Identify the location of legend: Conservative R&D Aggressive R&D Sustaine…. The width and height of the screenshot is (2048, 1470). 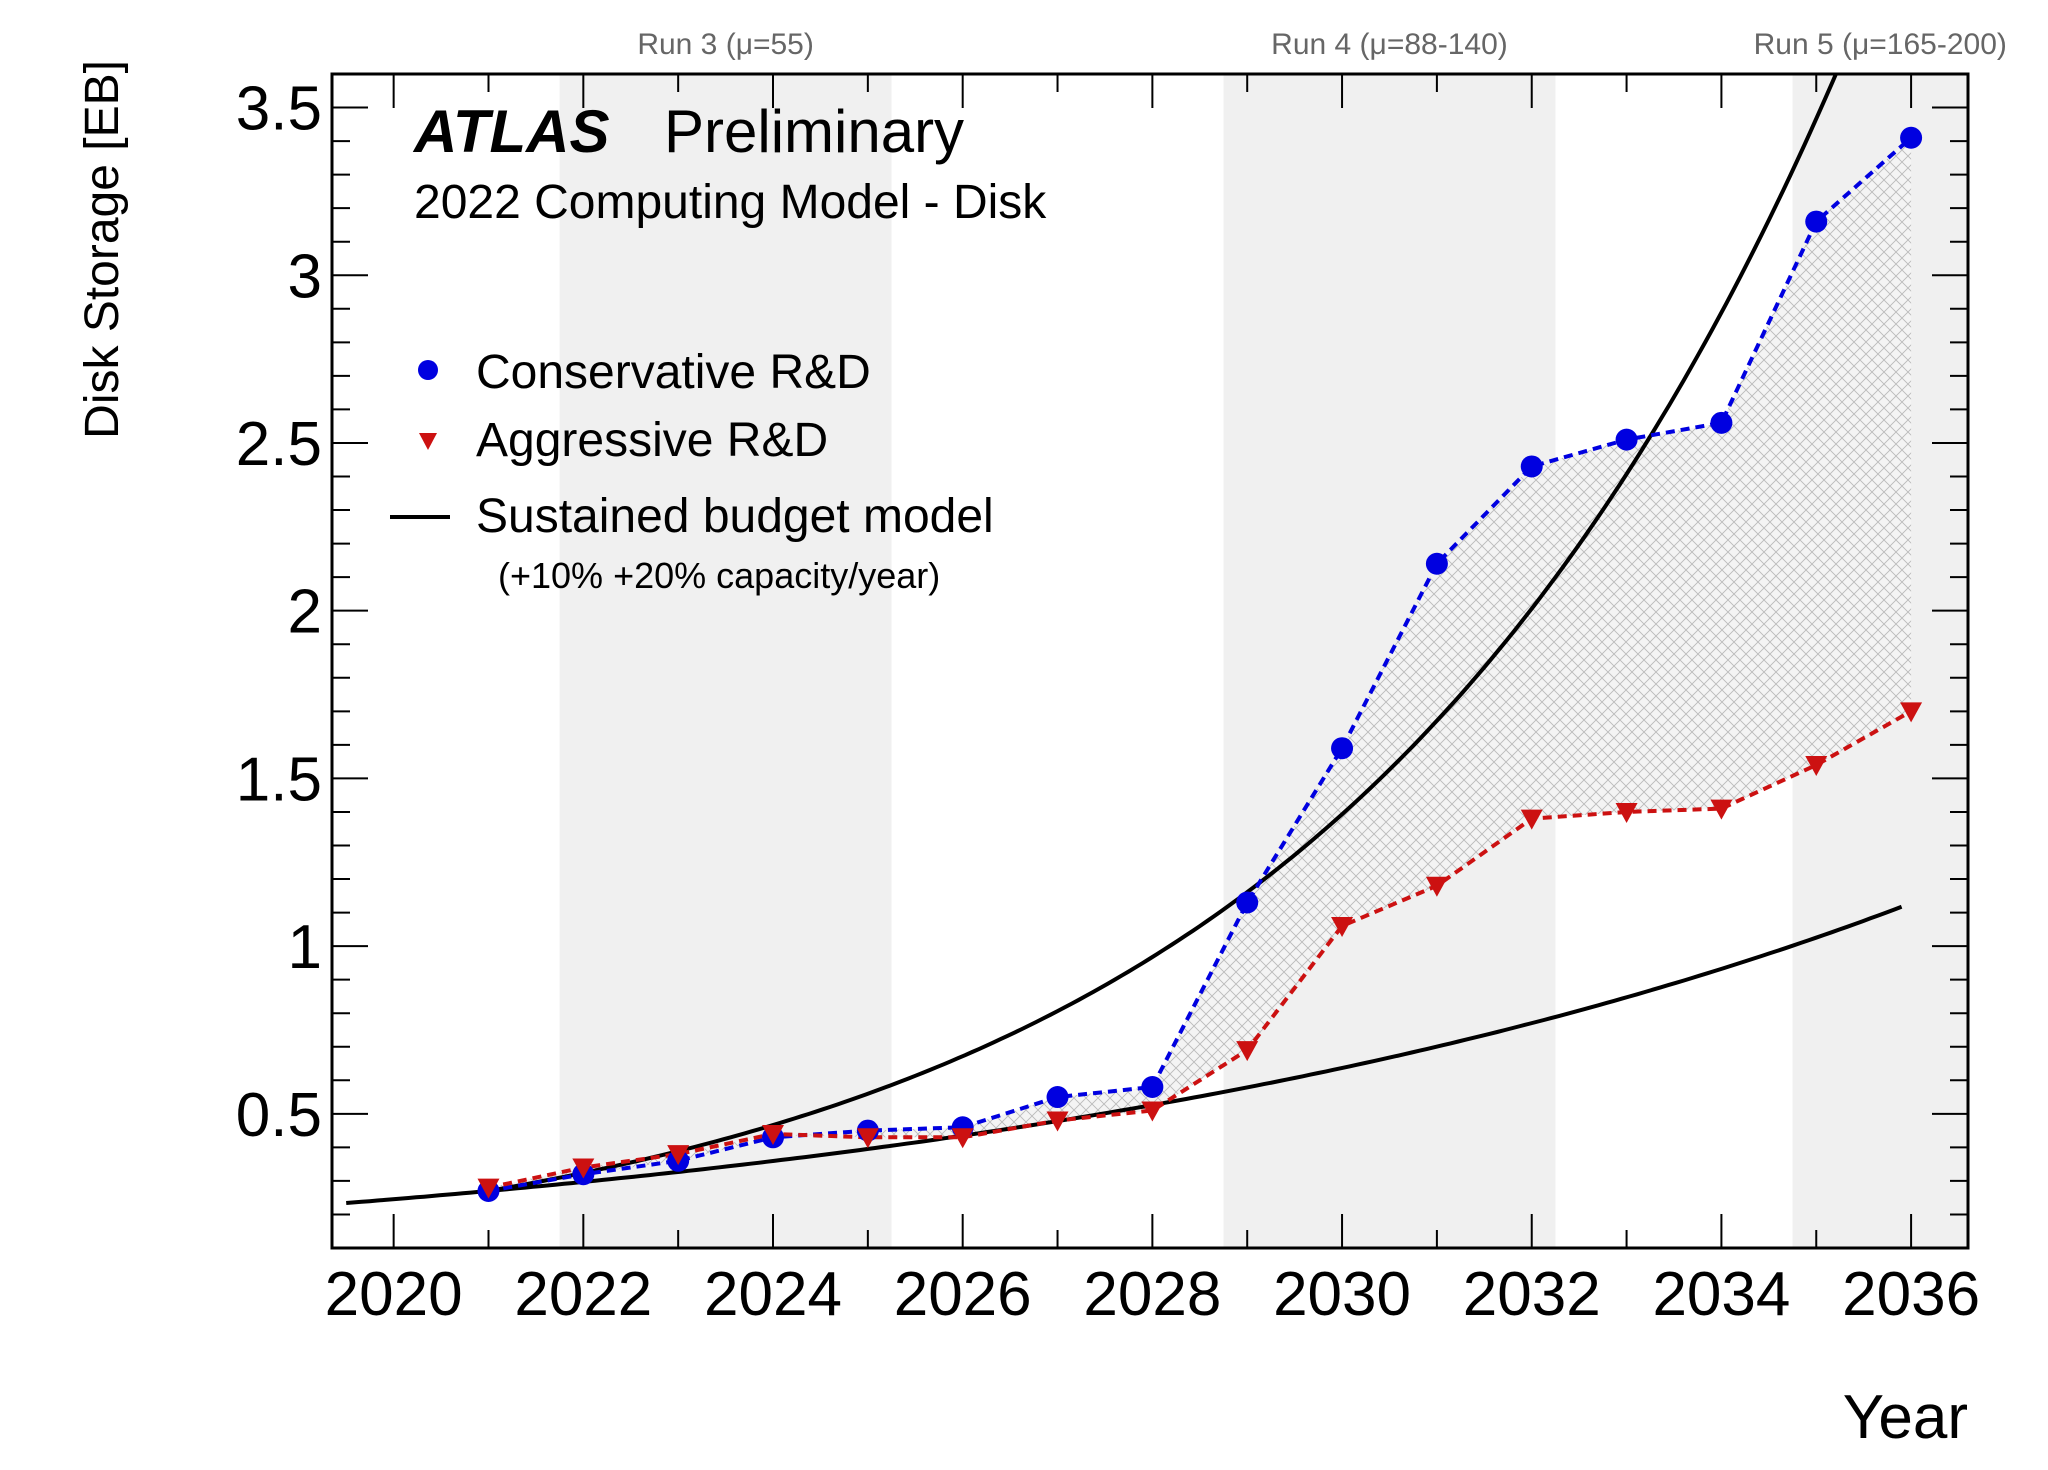
(692, 471).